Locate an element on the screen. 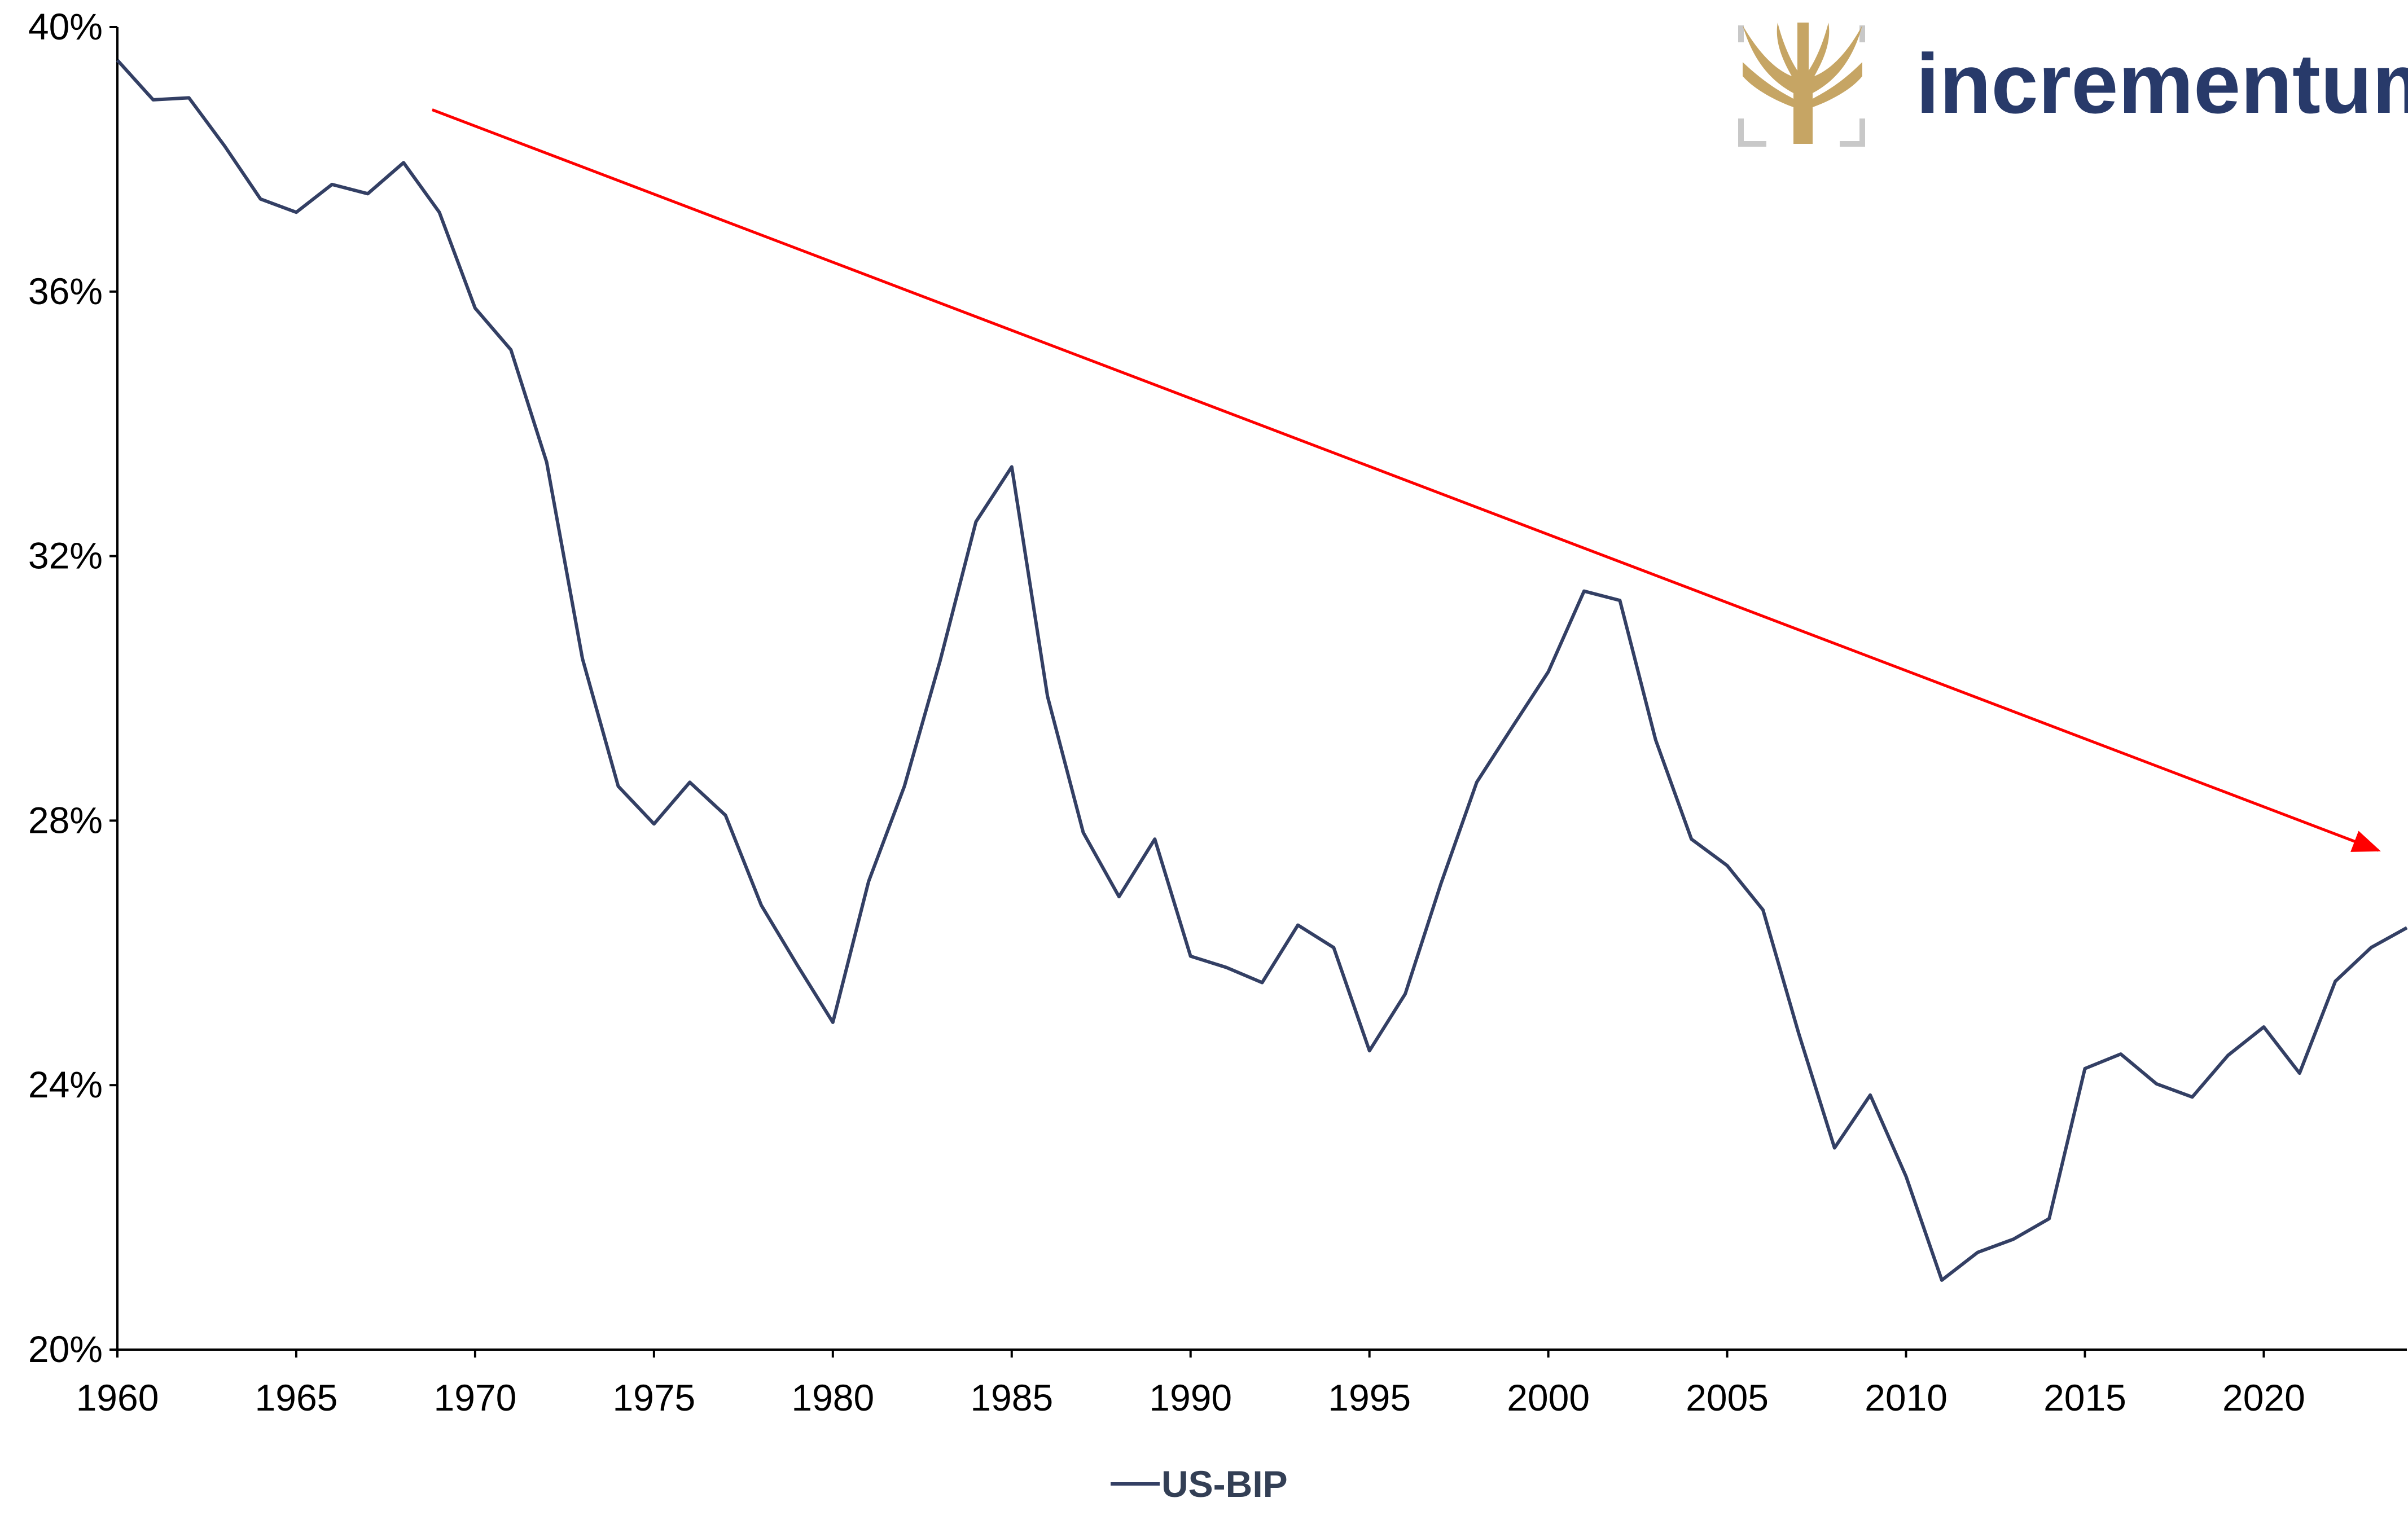 The height and width of the screenshot is (1533, 2408). legend: US-BIP is located at coordinates (1200, 1484).